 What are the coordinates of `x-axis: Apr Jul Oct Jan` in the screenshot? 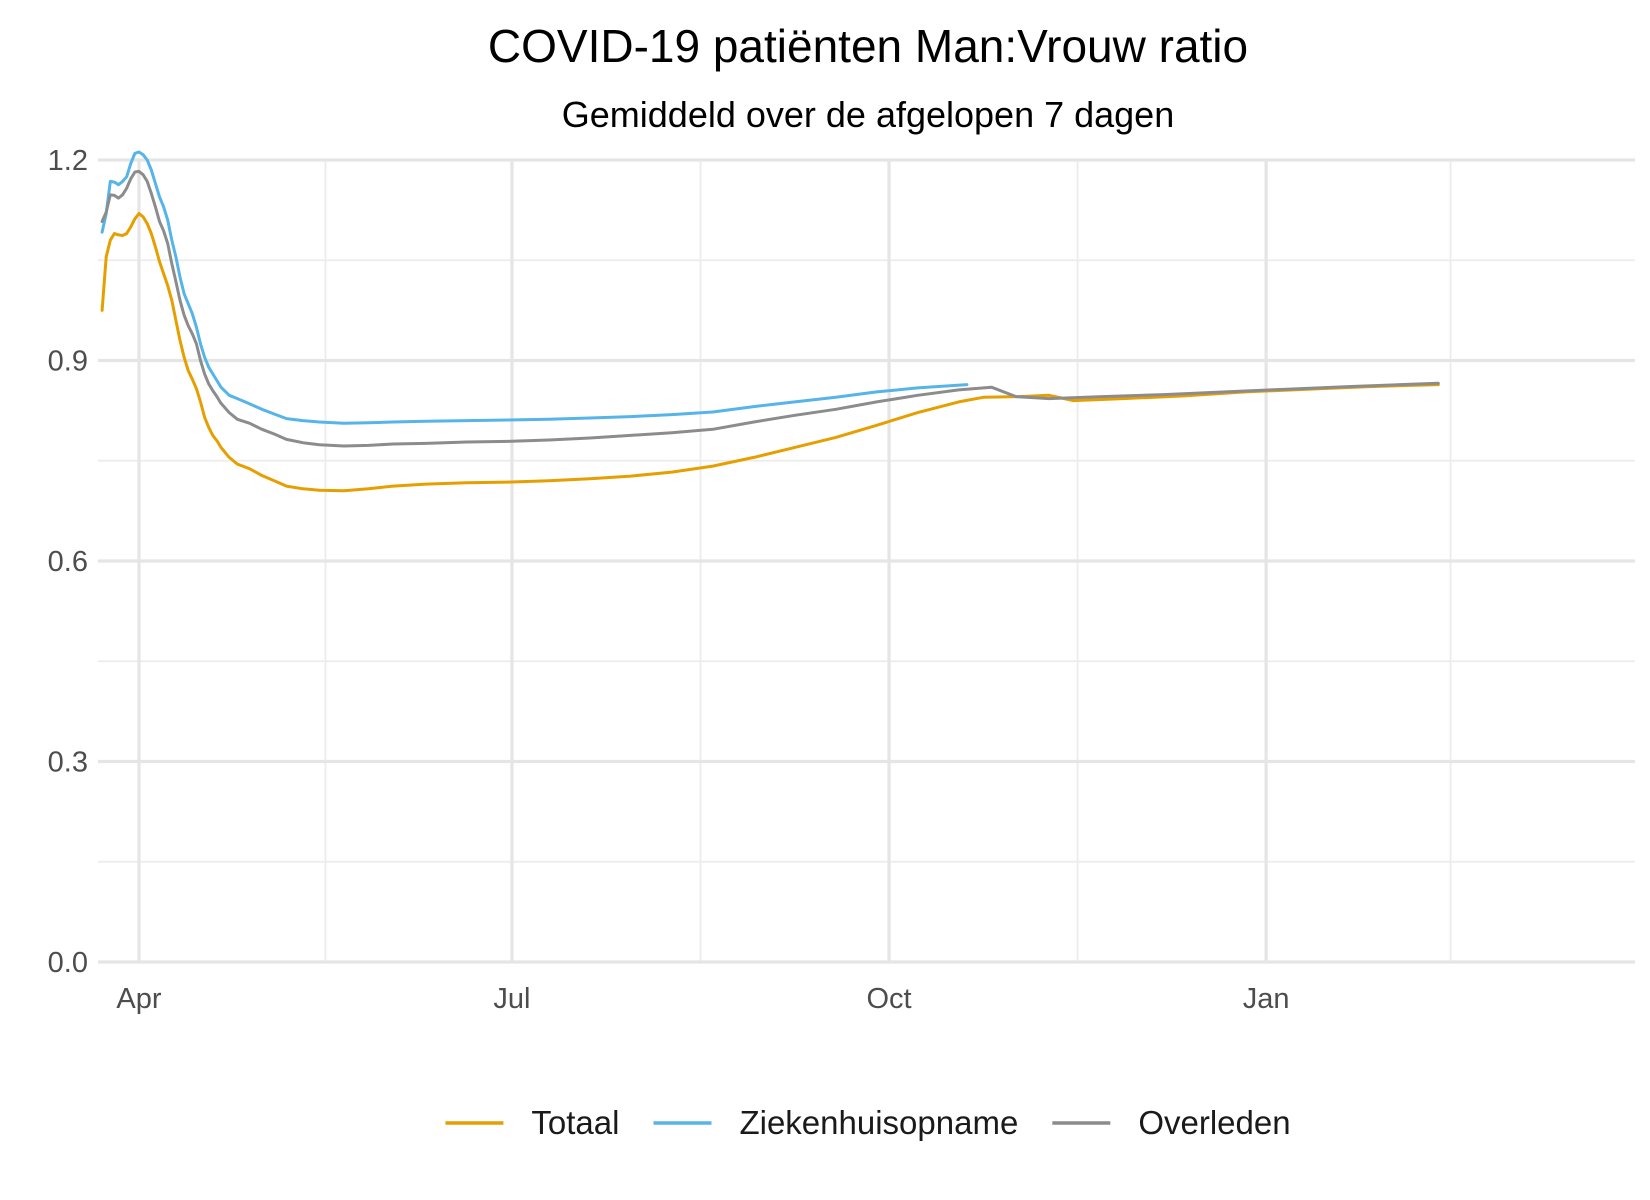 It's located at (702, 999).